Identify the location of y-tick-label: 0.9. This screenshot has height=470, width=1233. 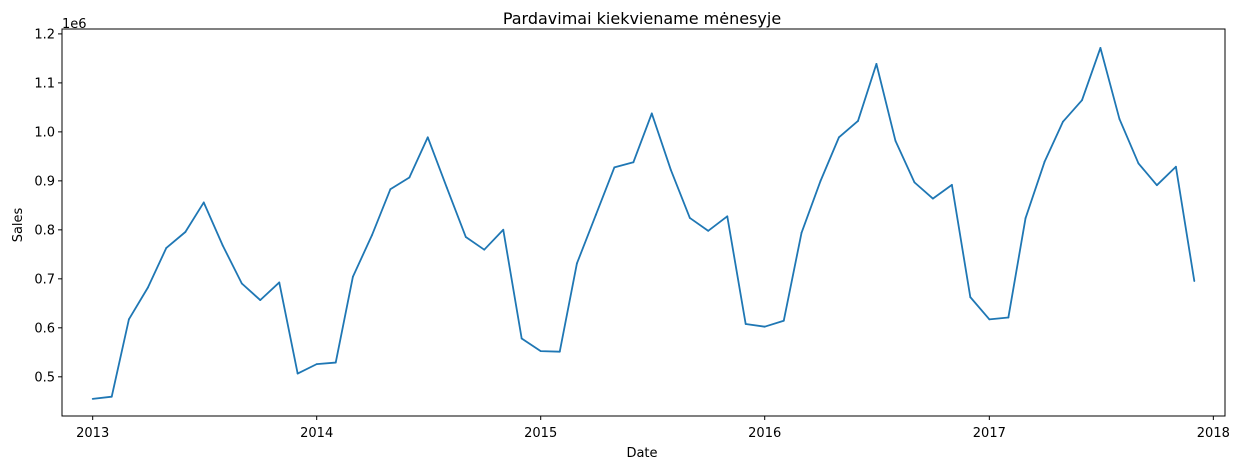
(44, 181).